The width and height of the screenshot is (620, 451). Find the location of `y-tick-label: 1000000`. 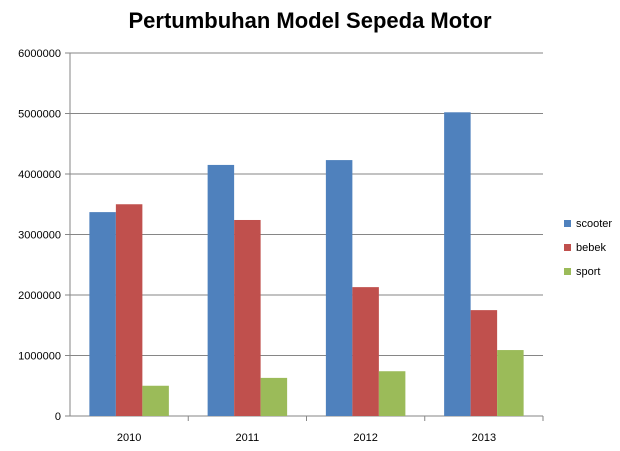

y-tick-label: 1000000 is located at coordinates (39, 357).